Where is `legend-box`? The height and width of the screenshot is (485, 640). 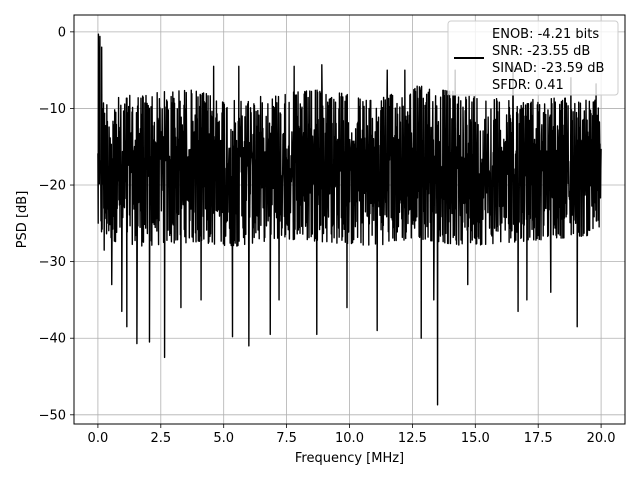 legend-box is located at coordinates (533, 58).